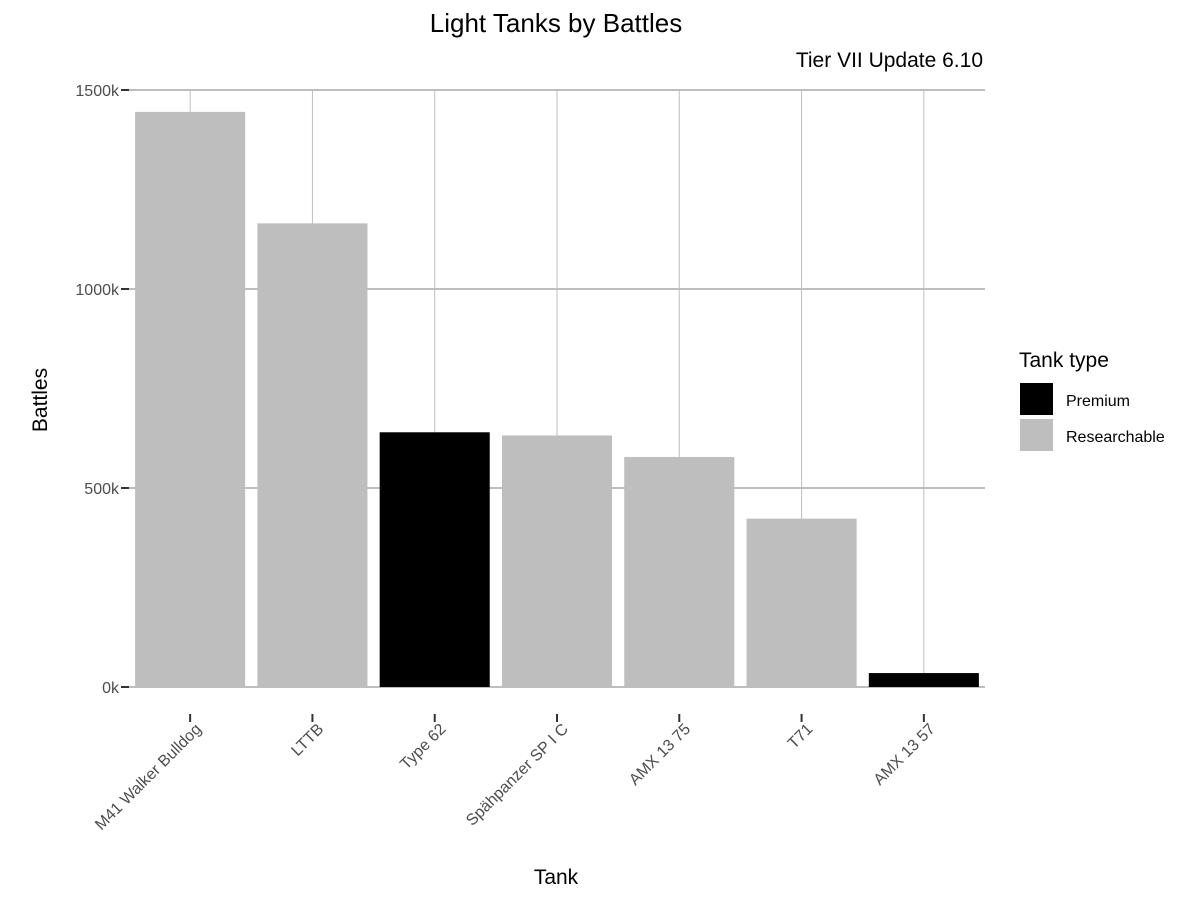 Image resolution: width=1200 pixels, height=900 pixels. Describe the element at coordinates (801, 737) in the screenshot. I see `x-tick-label: T71` at that location.